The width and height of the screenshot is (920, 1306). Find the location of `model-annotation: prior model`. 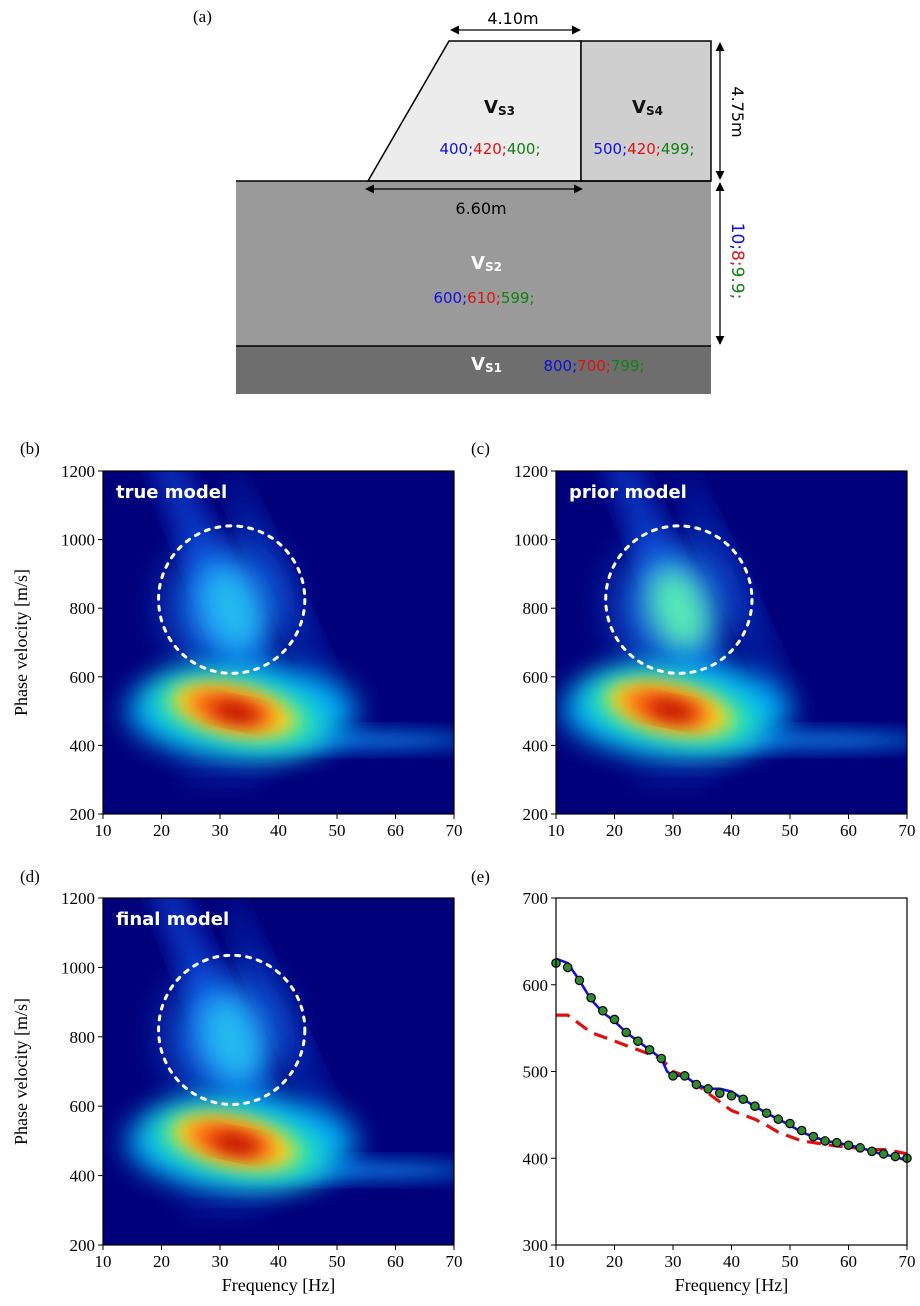

model-annotation: prior model is located at coordinates (628, 492).